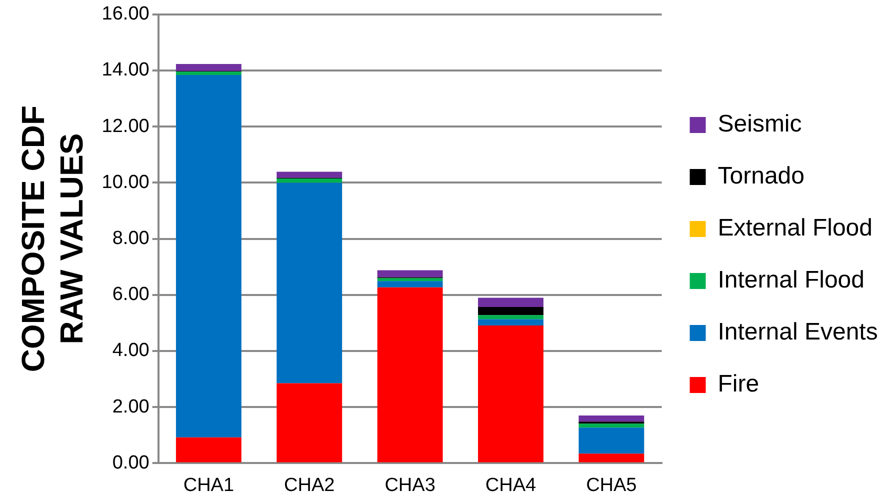  What do you see at coordinates (410, 485) in the screenshot?
I see `x-tick-label: CHA3` at bounding box center [410, 485].